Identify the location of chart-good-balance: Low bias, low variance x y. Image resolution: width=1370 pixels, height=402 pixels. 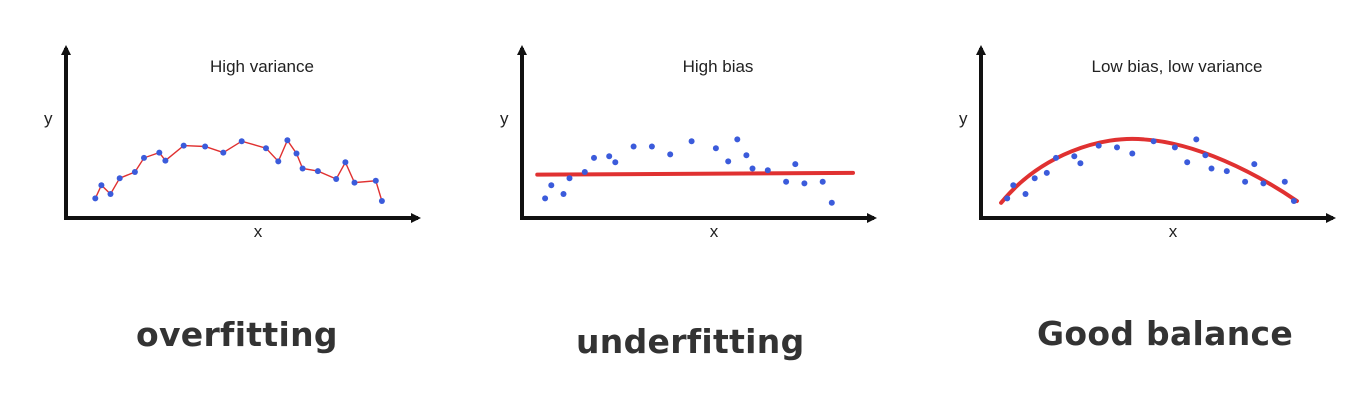
(1147, 143).